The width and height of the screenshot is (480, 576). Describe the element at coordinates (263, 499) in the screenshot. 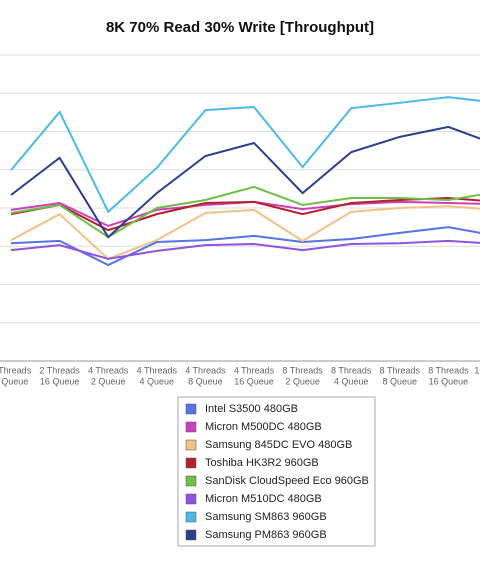

I see `legend-label: Micron M510DC 480GB` at that location.